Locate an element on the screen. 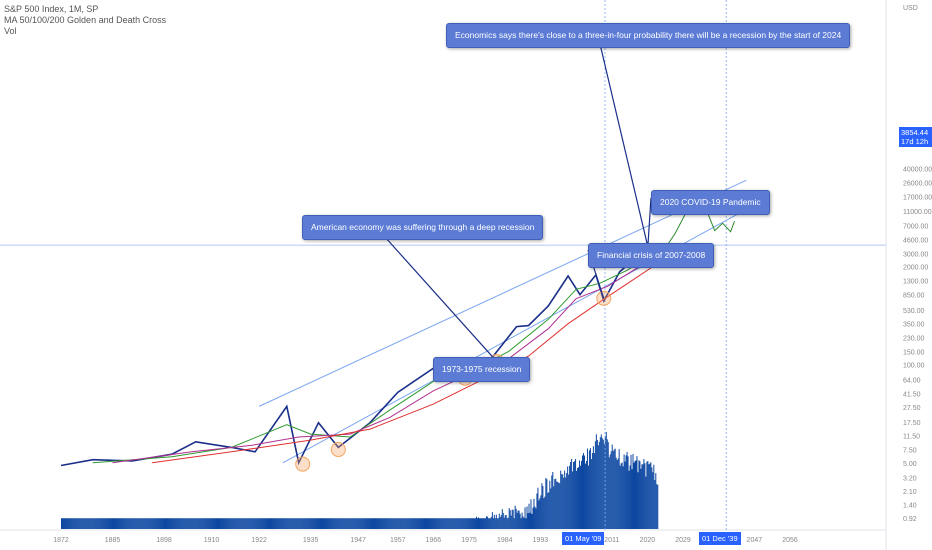 The width and height of the screenshot is (932, 550). callout-recession-1973: 1973-1975 recession is located at coordinates (482, 369).